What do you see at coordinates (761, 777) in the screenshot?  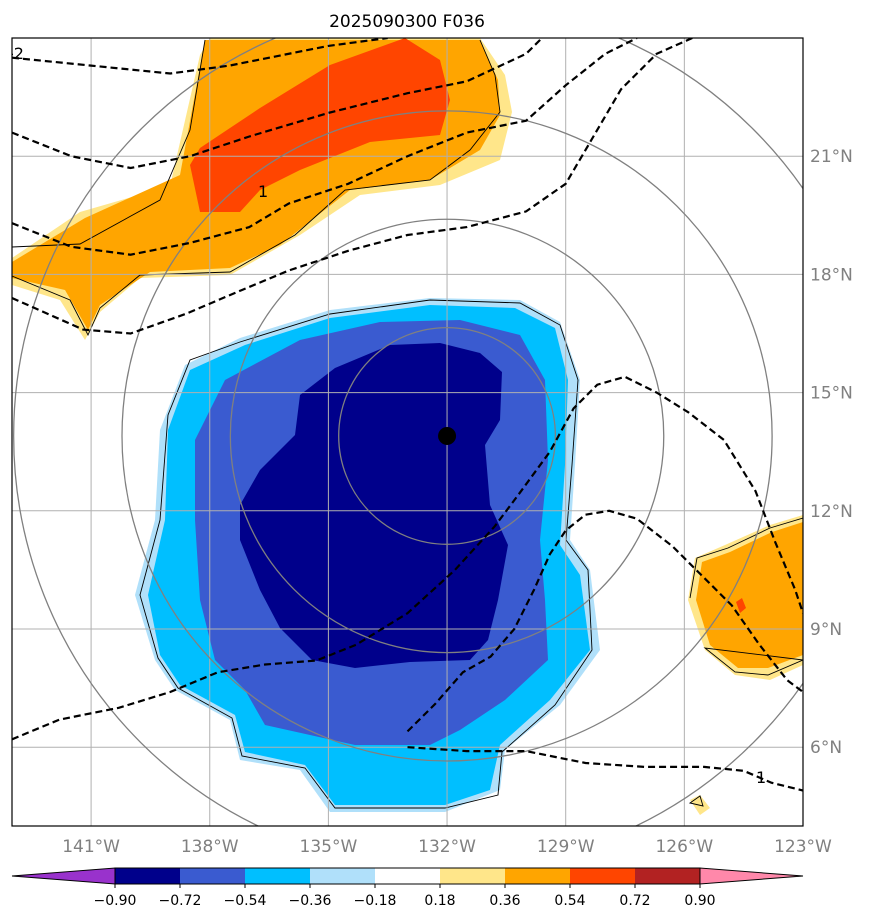 I see `contour-label-1-south: 1` at bounding box center [761, 777].